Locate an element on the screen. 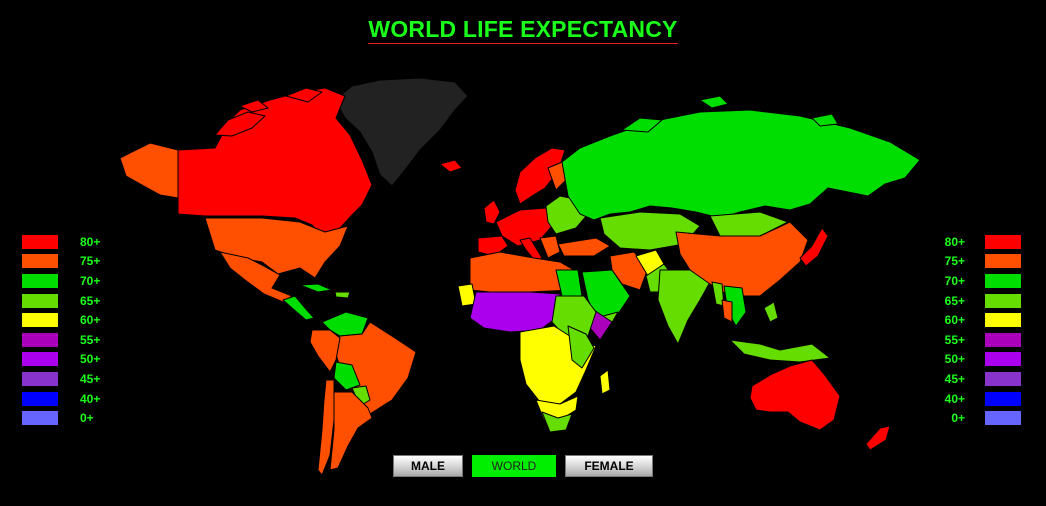 The width and height of the screenshot is (1046, 506). region-egypt is located at coordinates (569, 283).